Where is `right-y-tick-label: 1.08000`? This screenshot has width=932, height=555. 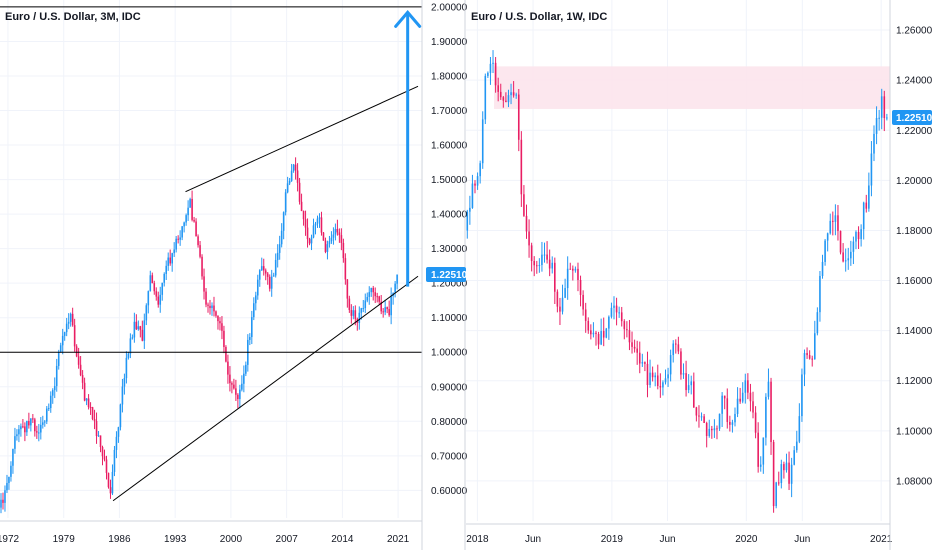 right-y-tick-label: 1.08000 is located at coordinates (914, 481).